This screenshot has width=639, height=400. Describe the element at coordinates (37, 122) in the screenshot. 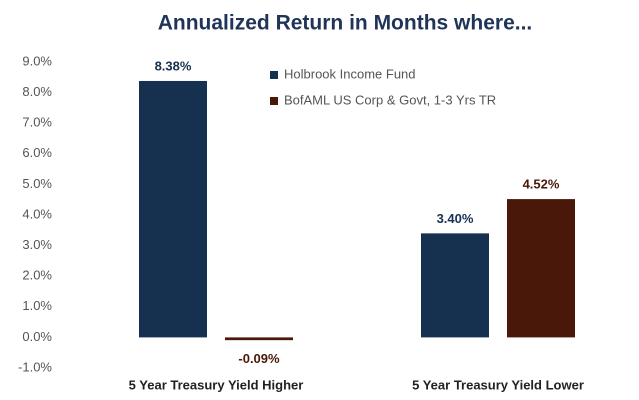

I see `y-tick-label: 7.0%` at that location.